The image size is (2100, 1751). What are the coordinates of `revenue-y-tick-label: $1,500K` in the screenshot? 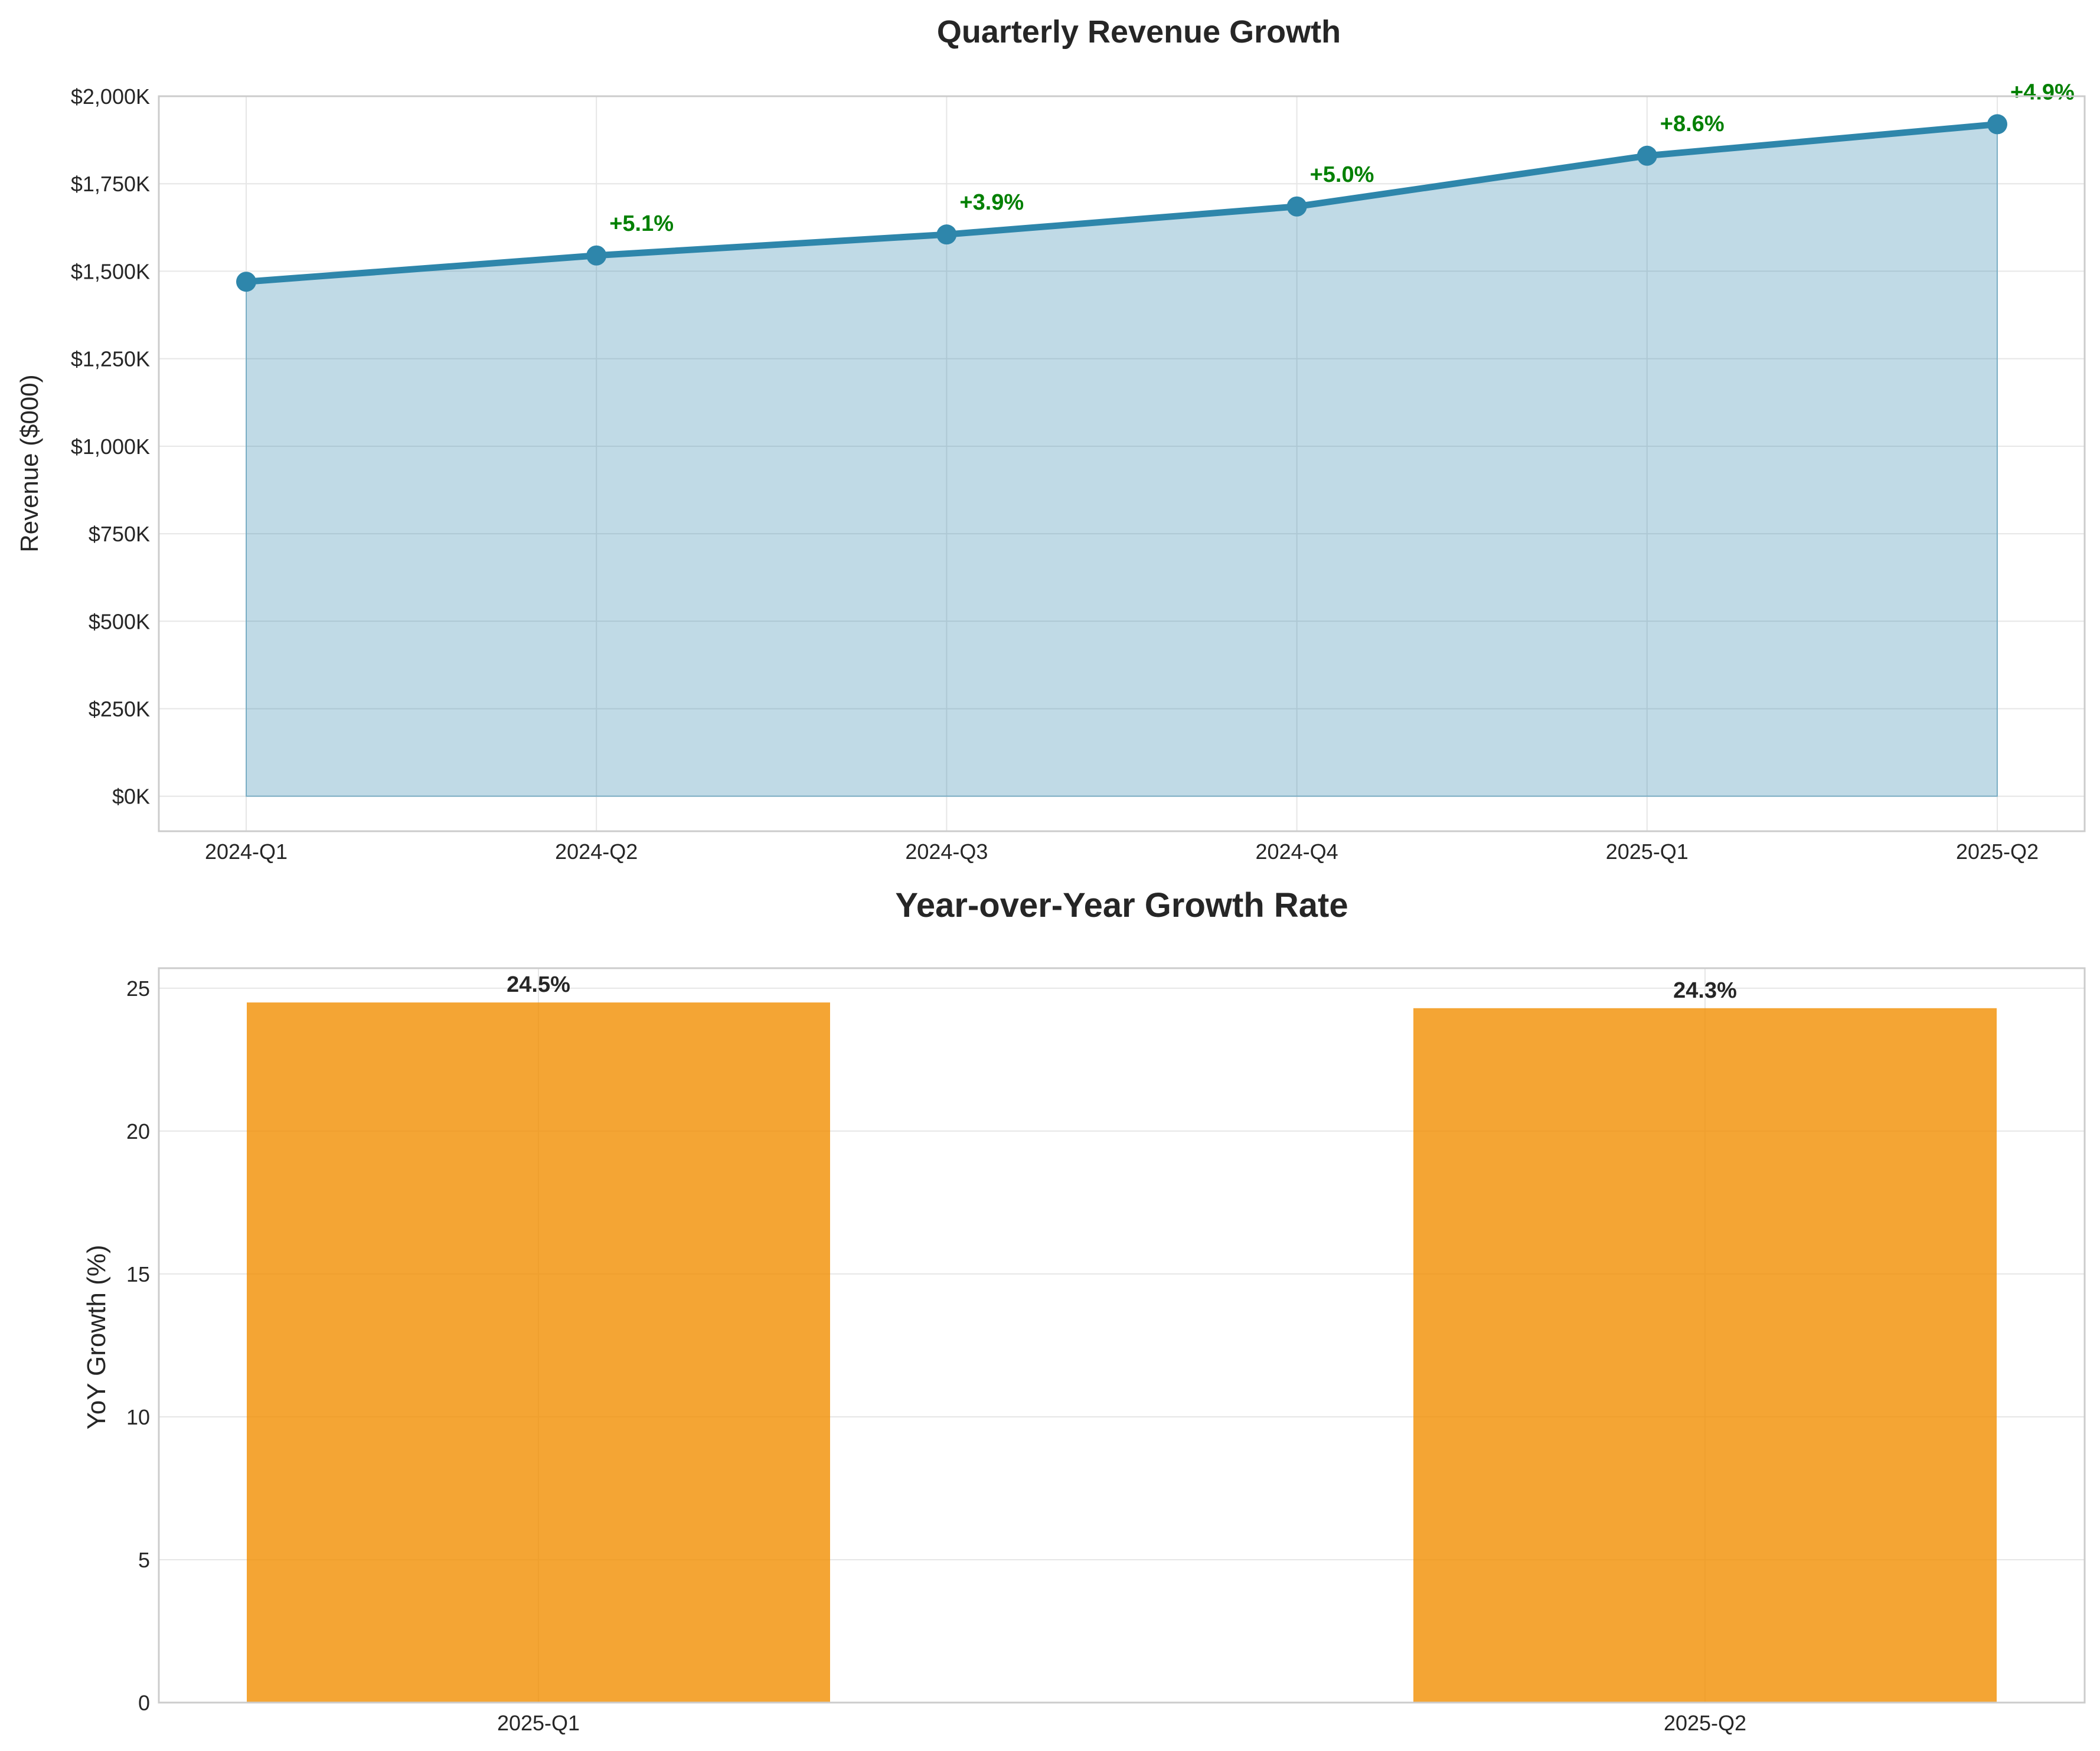 It's located at (110, 271).